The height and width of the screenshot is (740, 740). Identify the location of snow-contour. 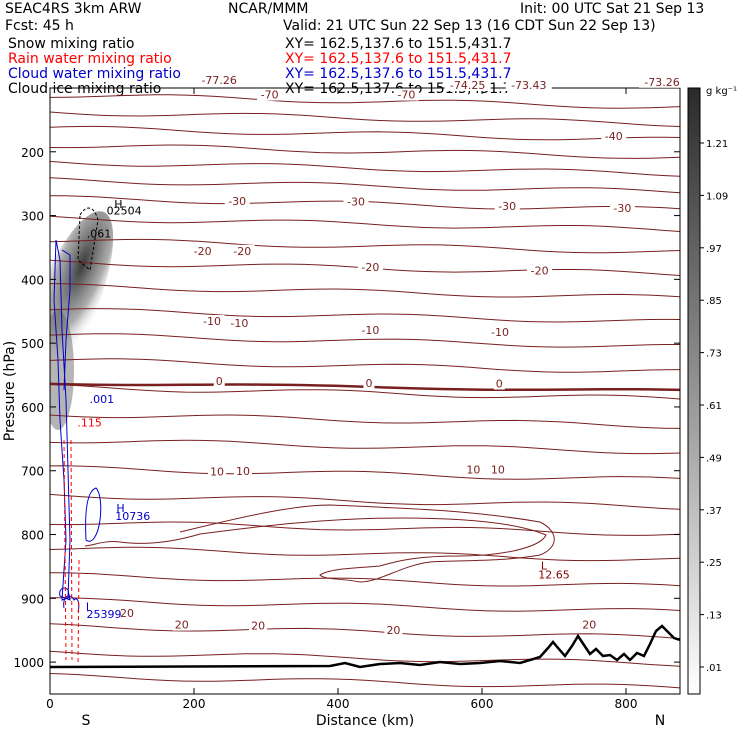
(88, 239).